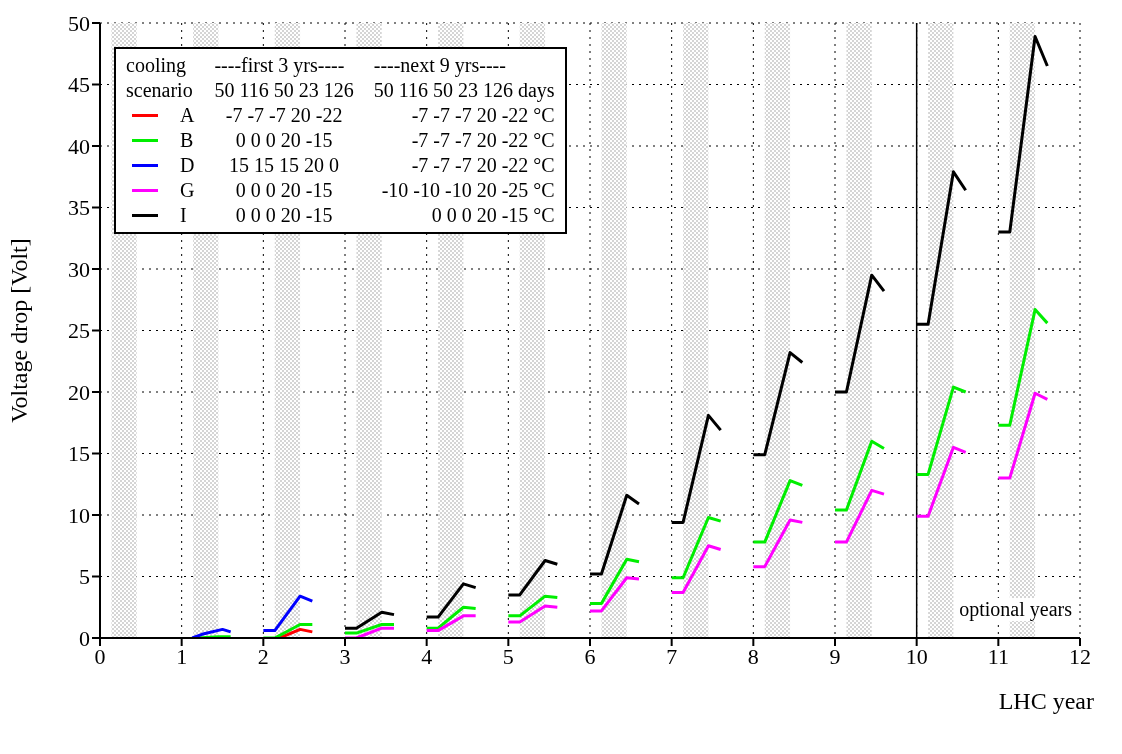  I want to click on y-tick-label: 15, so click(79, 454).